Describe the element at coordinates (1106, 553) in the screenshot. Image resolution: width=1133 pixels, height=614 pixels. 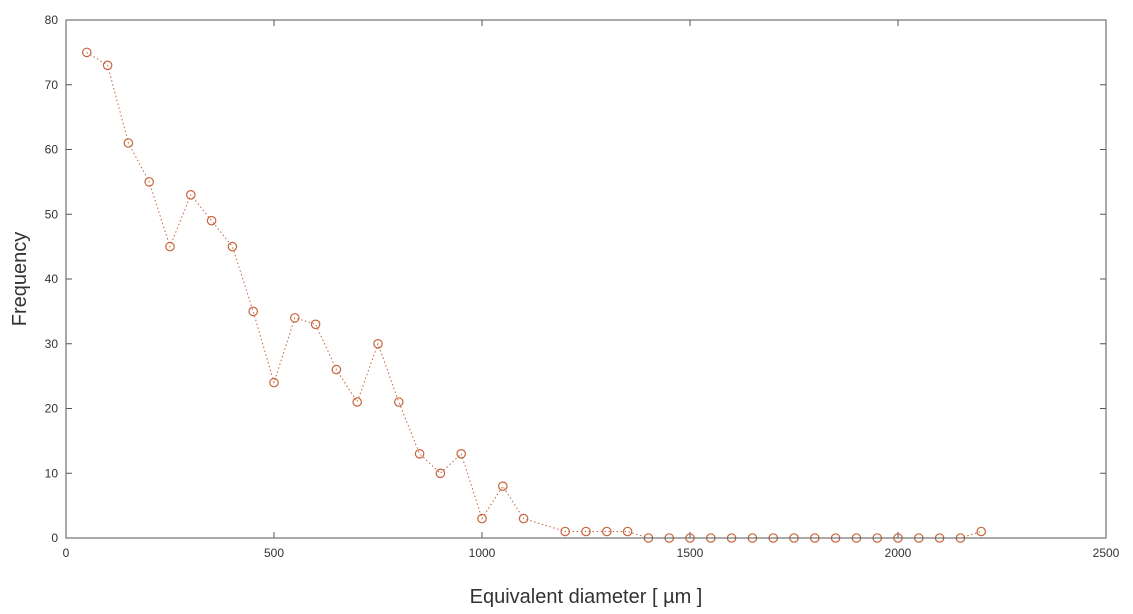
I see `x-tick-label: 2500` at that location.